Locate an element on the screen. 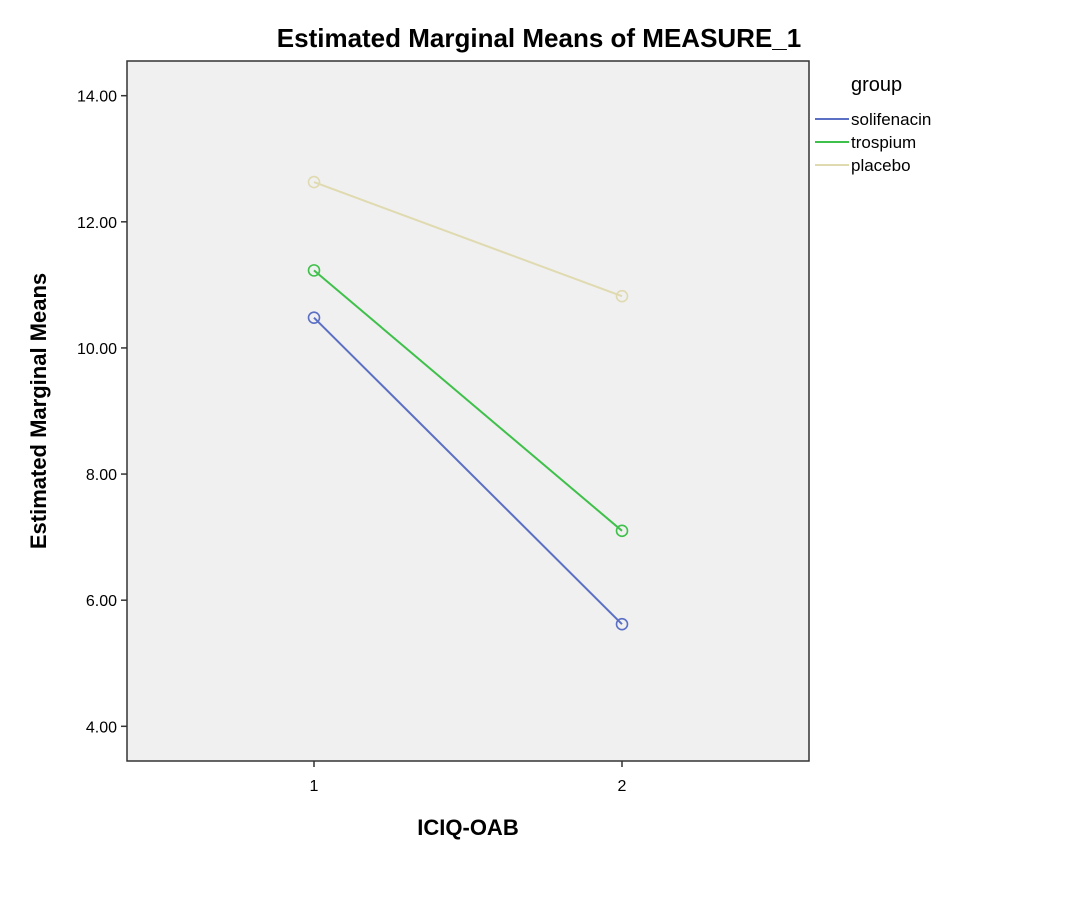 The height and width of the screenshot is (908, 1080). y-tick-label: 8.00 is located at coordinates (101, 475).